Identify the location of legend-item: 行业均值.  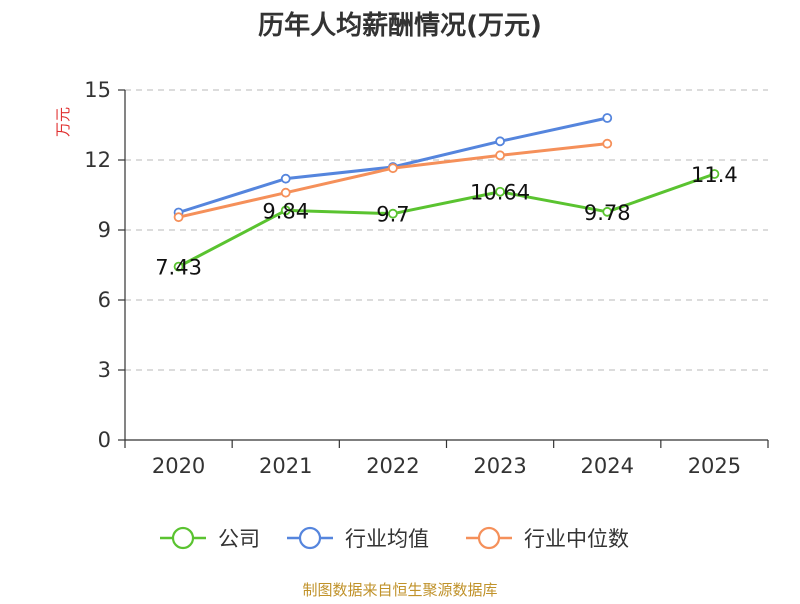
(358, 538).